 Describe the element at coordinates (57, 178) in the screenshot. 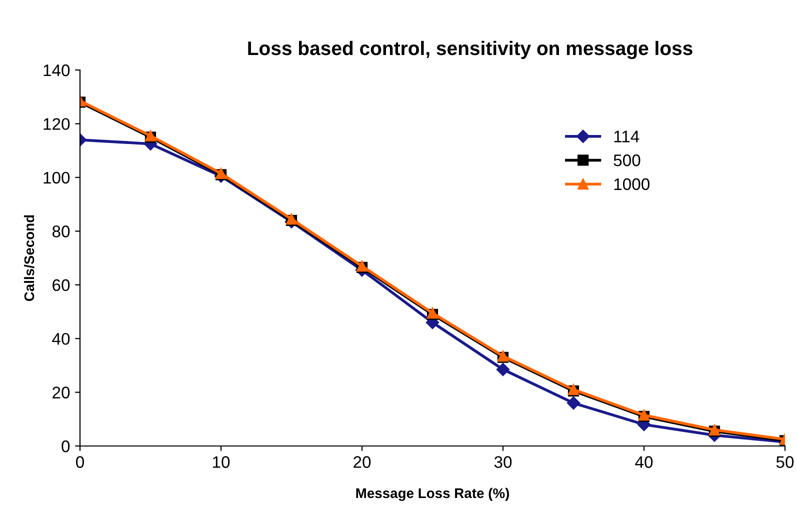

I see `y-tick-label: 100` at that location.